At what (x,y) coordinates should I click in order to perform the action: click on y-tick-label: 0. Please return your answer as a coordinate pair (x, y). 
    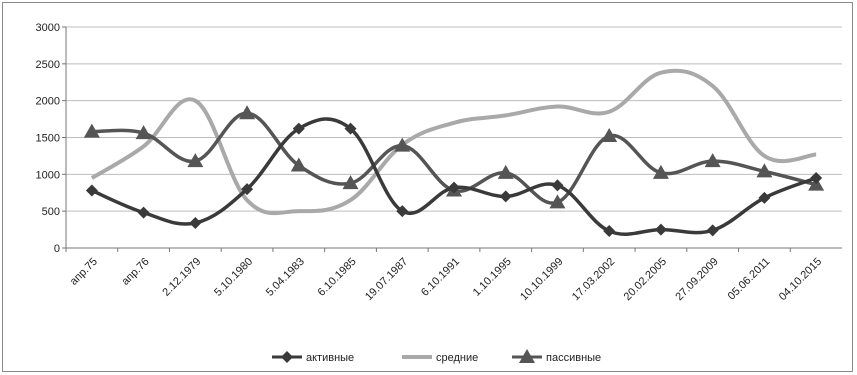
    Looking at the image, I should click on (57, 249).